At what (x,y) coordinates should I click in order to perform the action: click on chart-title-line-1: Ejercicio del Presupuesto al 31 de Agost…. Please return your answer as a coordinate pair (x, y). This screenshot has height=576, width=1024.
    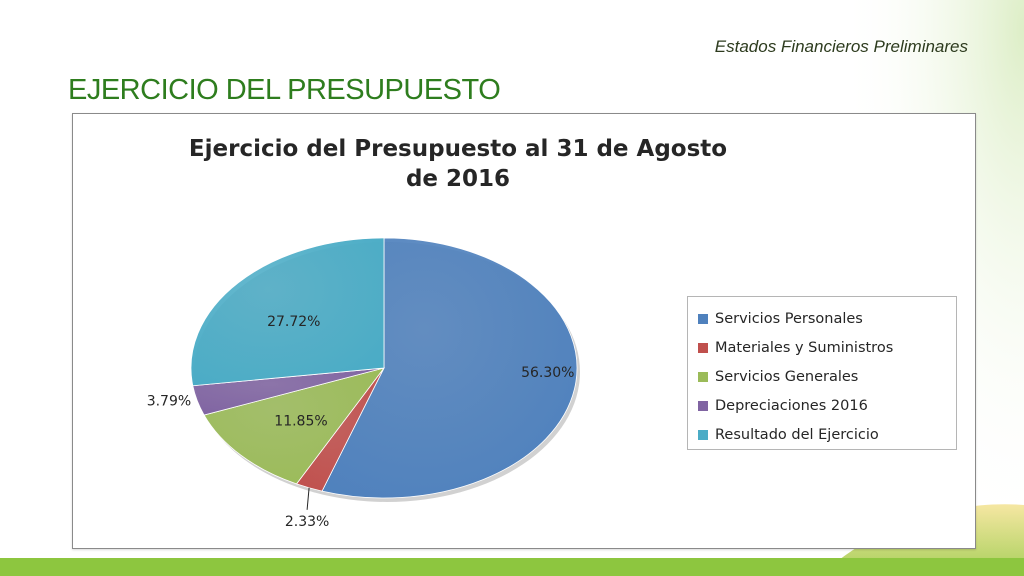
    Looking at the image, I should click on (458, 149).